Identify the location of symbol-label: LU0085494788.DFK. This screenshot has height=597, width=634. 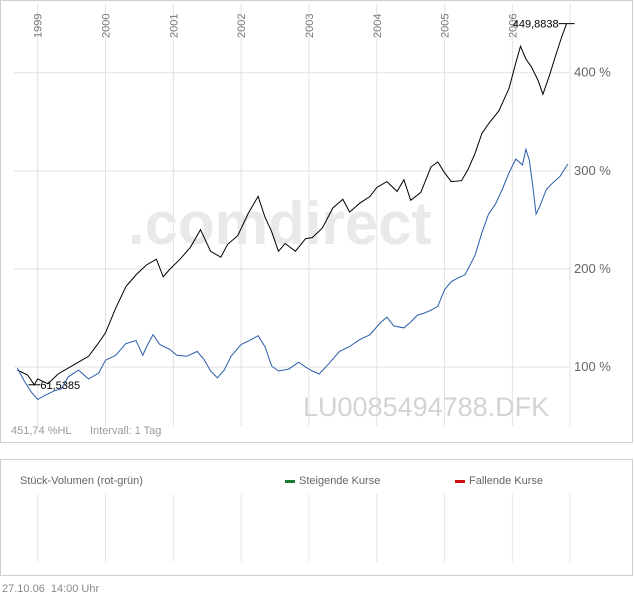
(426, 407).